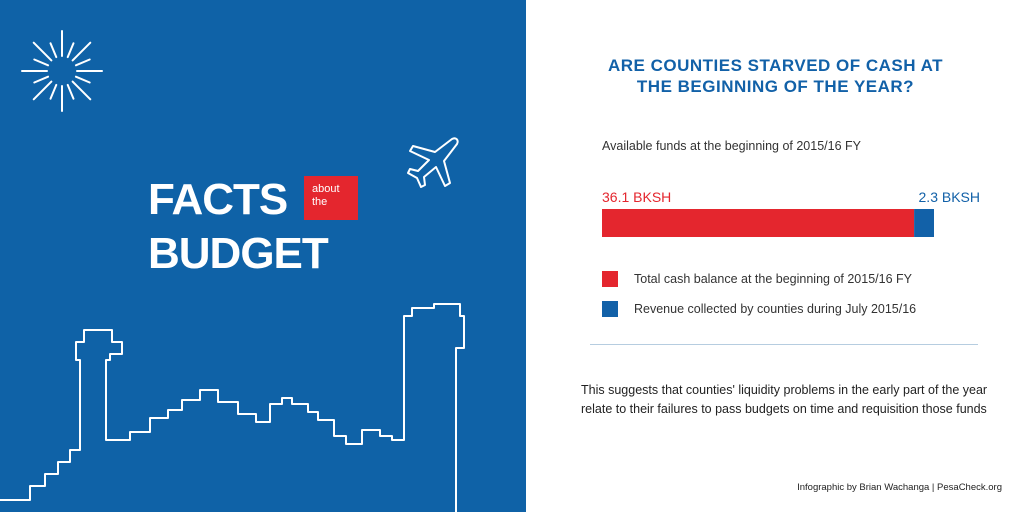  I want to click on about-the-badge: about the, so click(331, 198).